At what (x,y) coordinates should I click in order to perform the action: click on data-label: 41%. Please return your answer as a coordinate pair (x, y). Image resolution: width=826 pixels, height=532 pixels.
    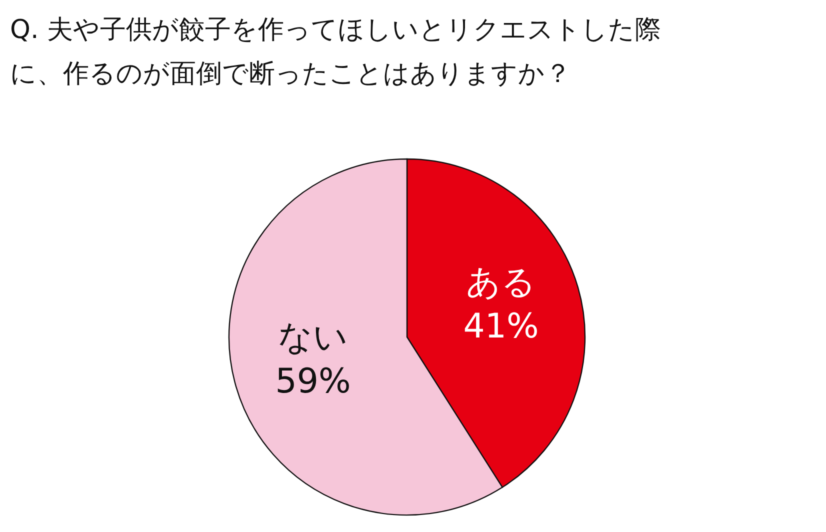
    Looking at the image, I should click on (501, 326).